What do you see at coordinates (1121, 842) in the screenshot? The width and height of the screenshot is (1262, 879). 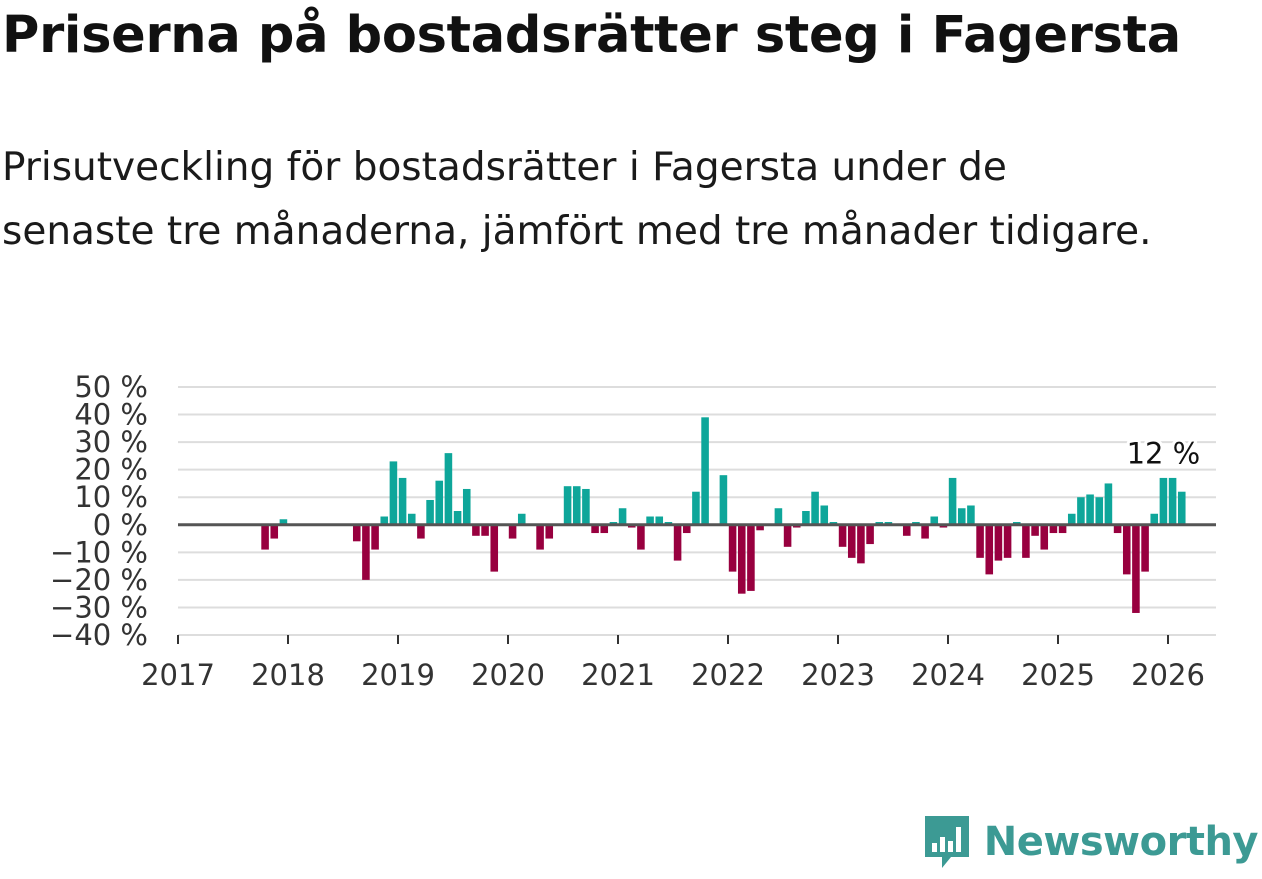 I see `brand-name: Newsworthy` at bounding box center [1121, 842].